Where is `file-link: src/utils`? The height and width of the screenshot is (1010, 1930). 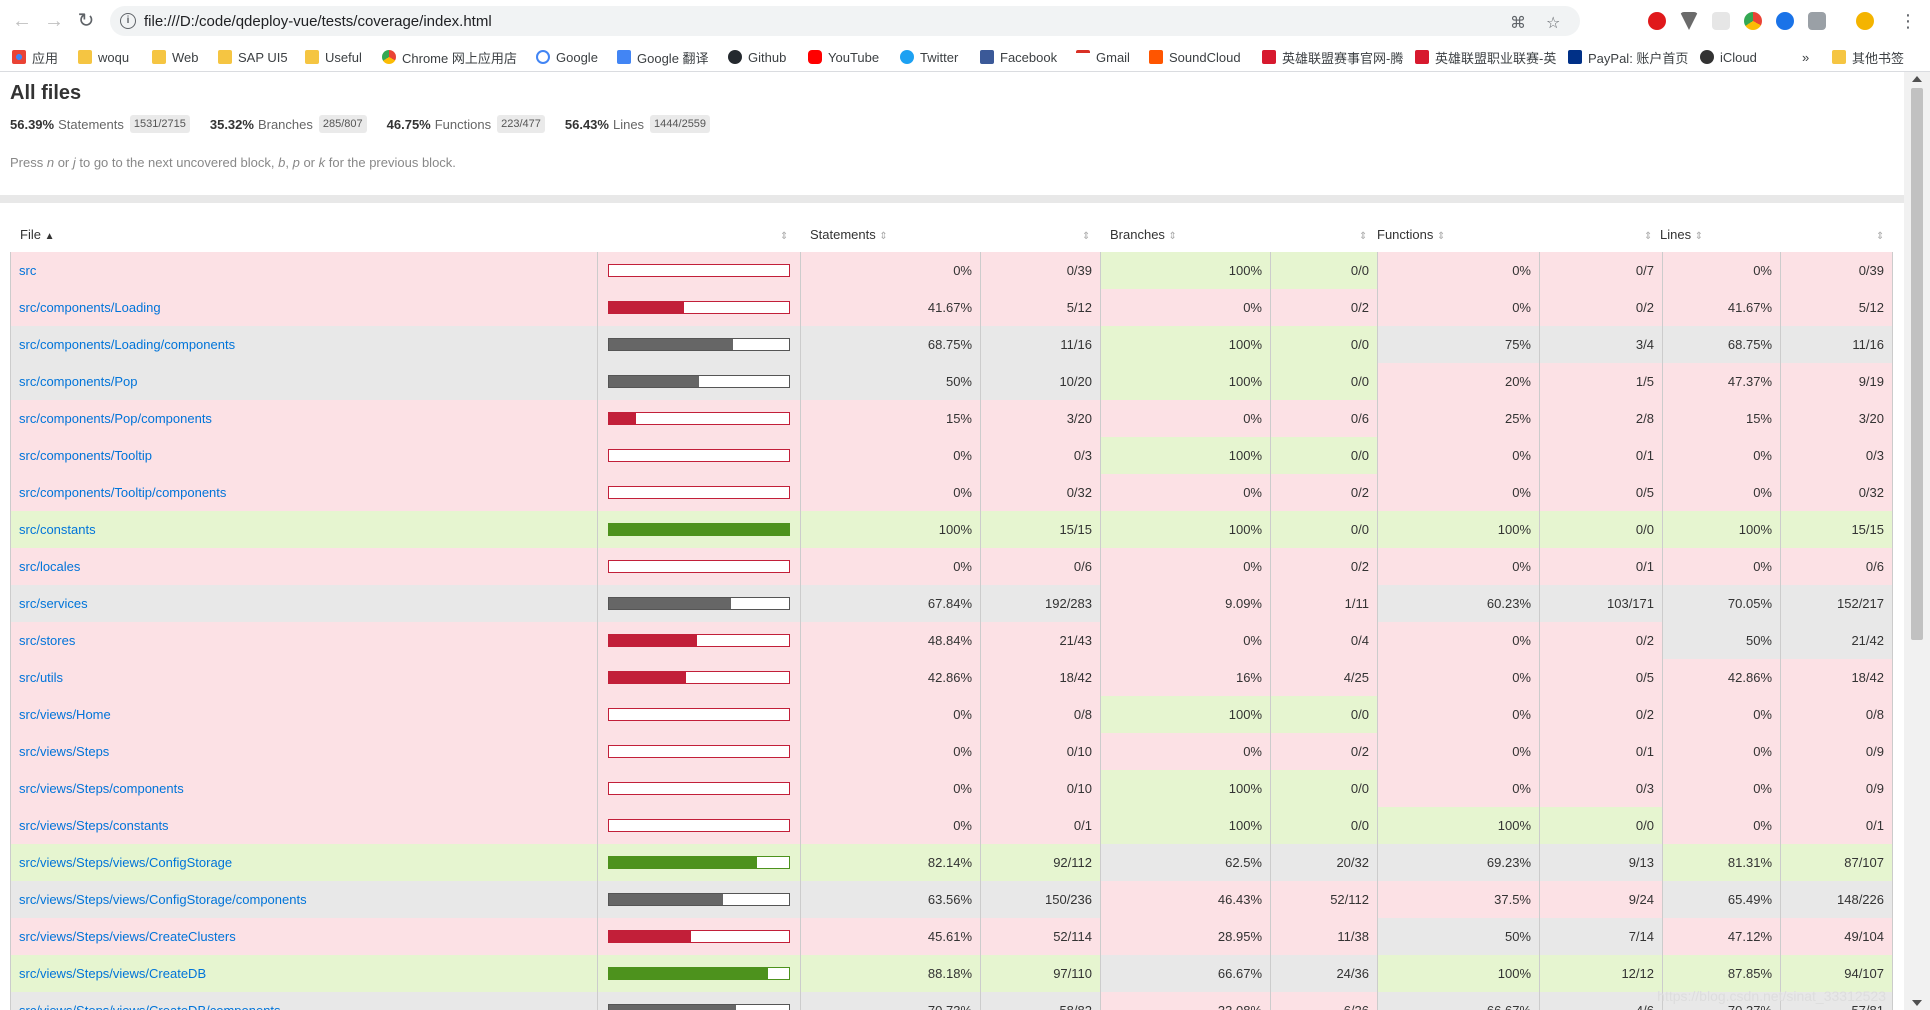 file-link: src/utils is located at coordinates (41, 677).